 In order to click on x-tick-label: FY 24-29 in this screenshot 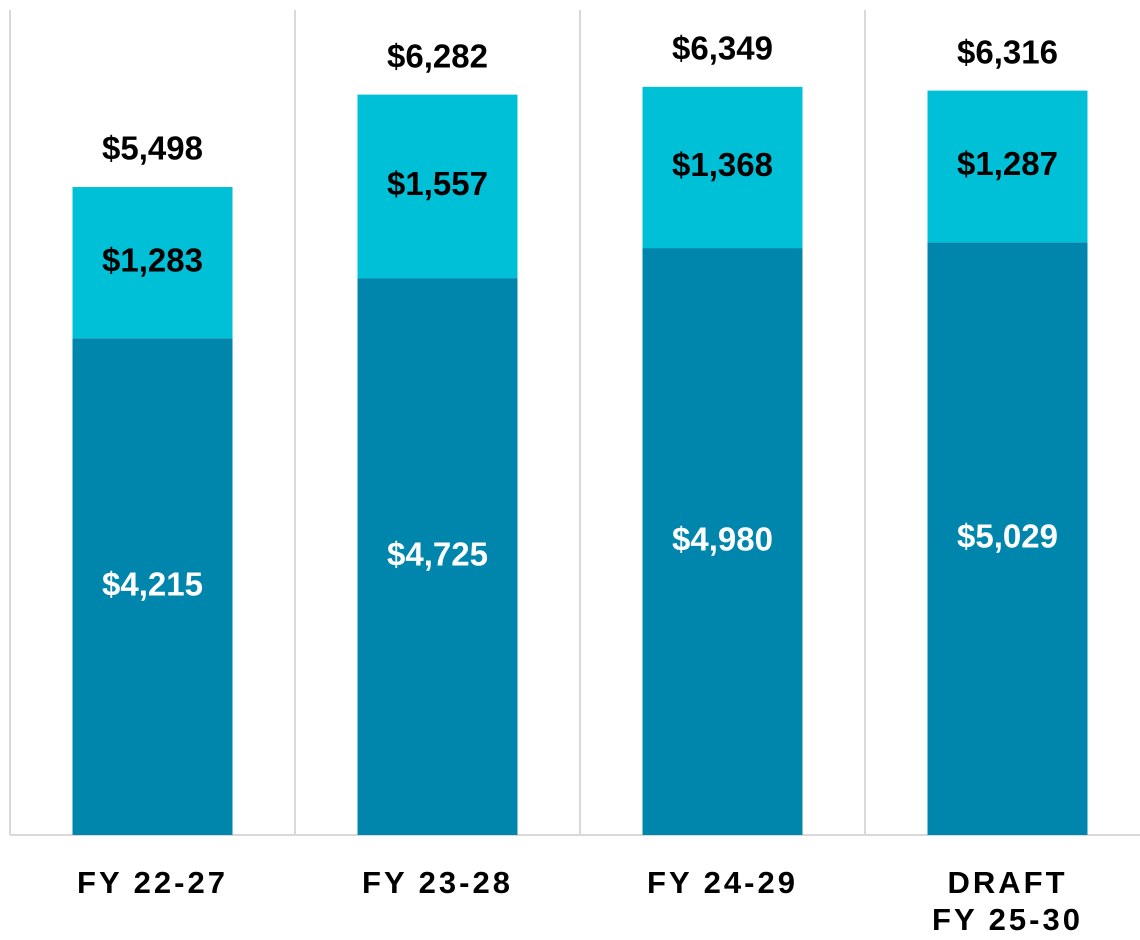, I will do `click(722, 882)`.